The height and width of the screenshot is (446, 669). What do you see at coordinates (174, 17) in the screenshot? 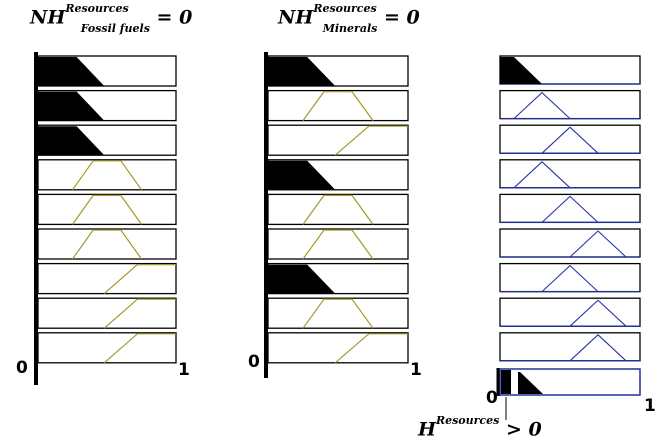
I see `title-fossil-rel: = 0` at bounding box center [174, 17].